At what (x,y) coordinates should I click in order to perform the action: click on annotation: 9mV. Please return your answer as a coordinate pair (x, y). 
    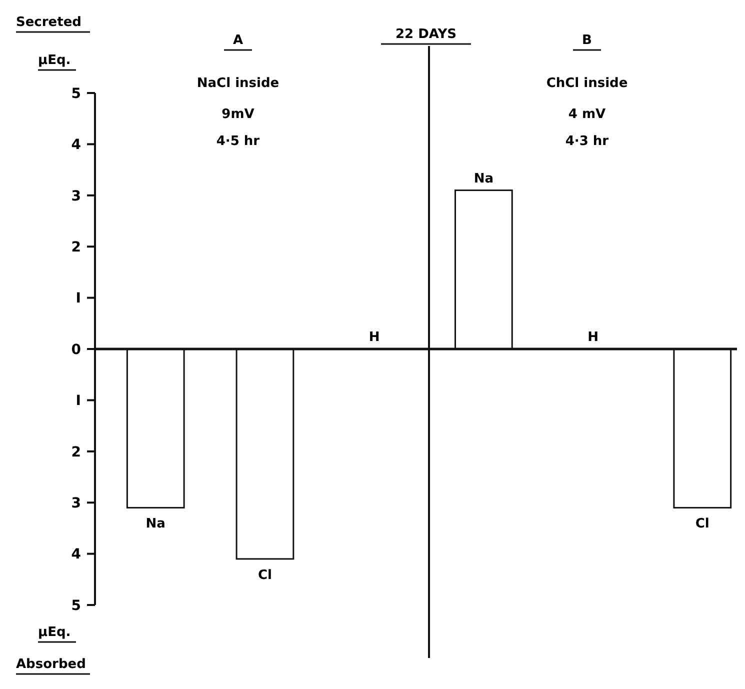
    Looking at the image, I should click on (238, 114).